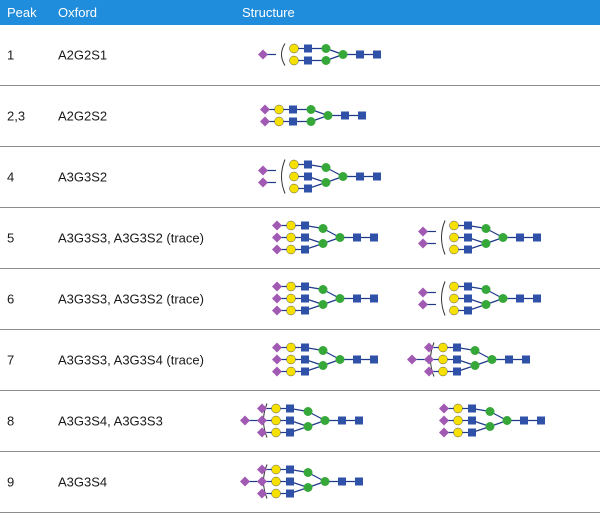  Describe the element at coordinates (16, 116) in the screenshot. I see `peak-cell: 2,3` at that location.